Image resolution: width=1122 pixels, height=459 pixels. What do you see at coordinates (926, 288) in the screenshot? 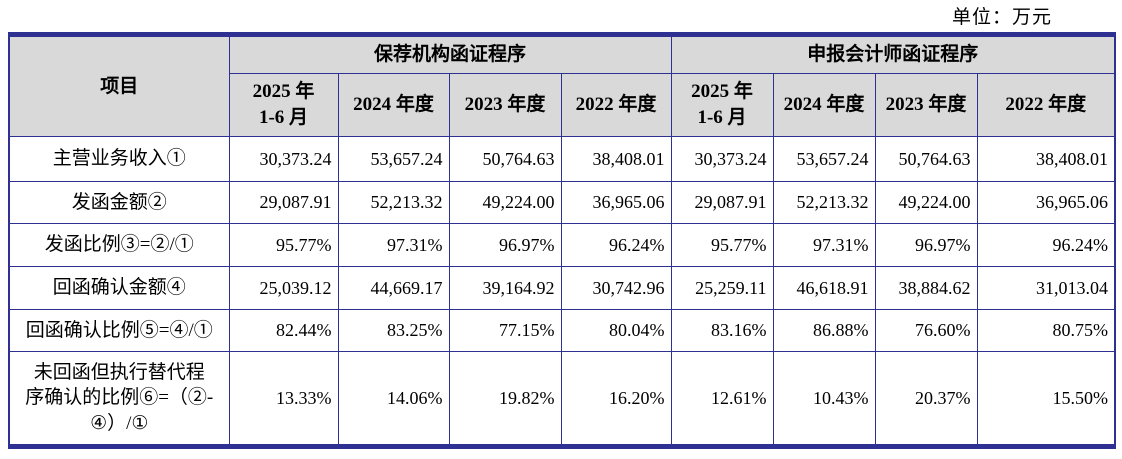
I see `value-cell: 38,884.62` at bounding box center [926, 288].